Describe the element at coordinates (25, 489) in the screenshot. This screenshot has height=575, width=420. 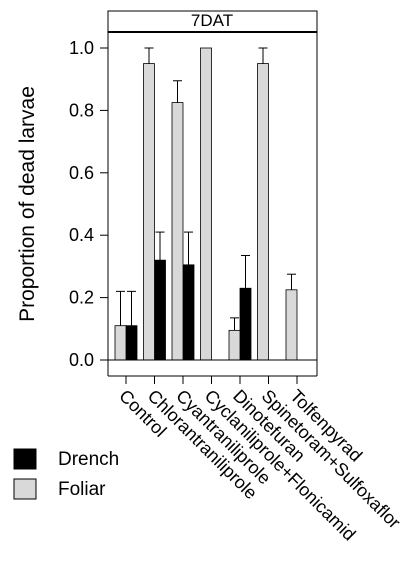
I see `legend-swatch-foliar` at that location.